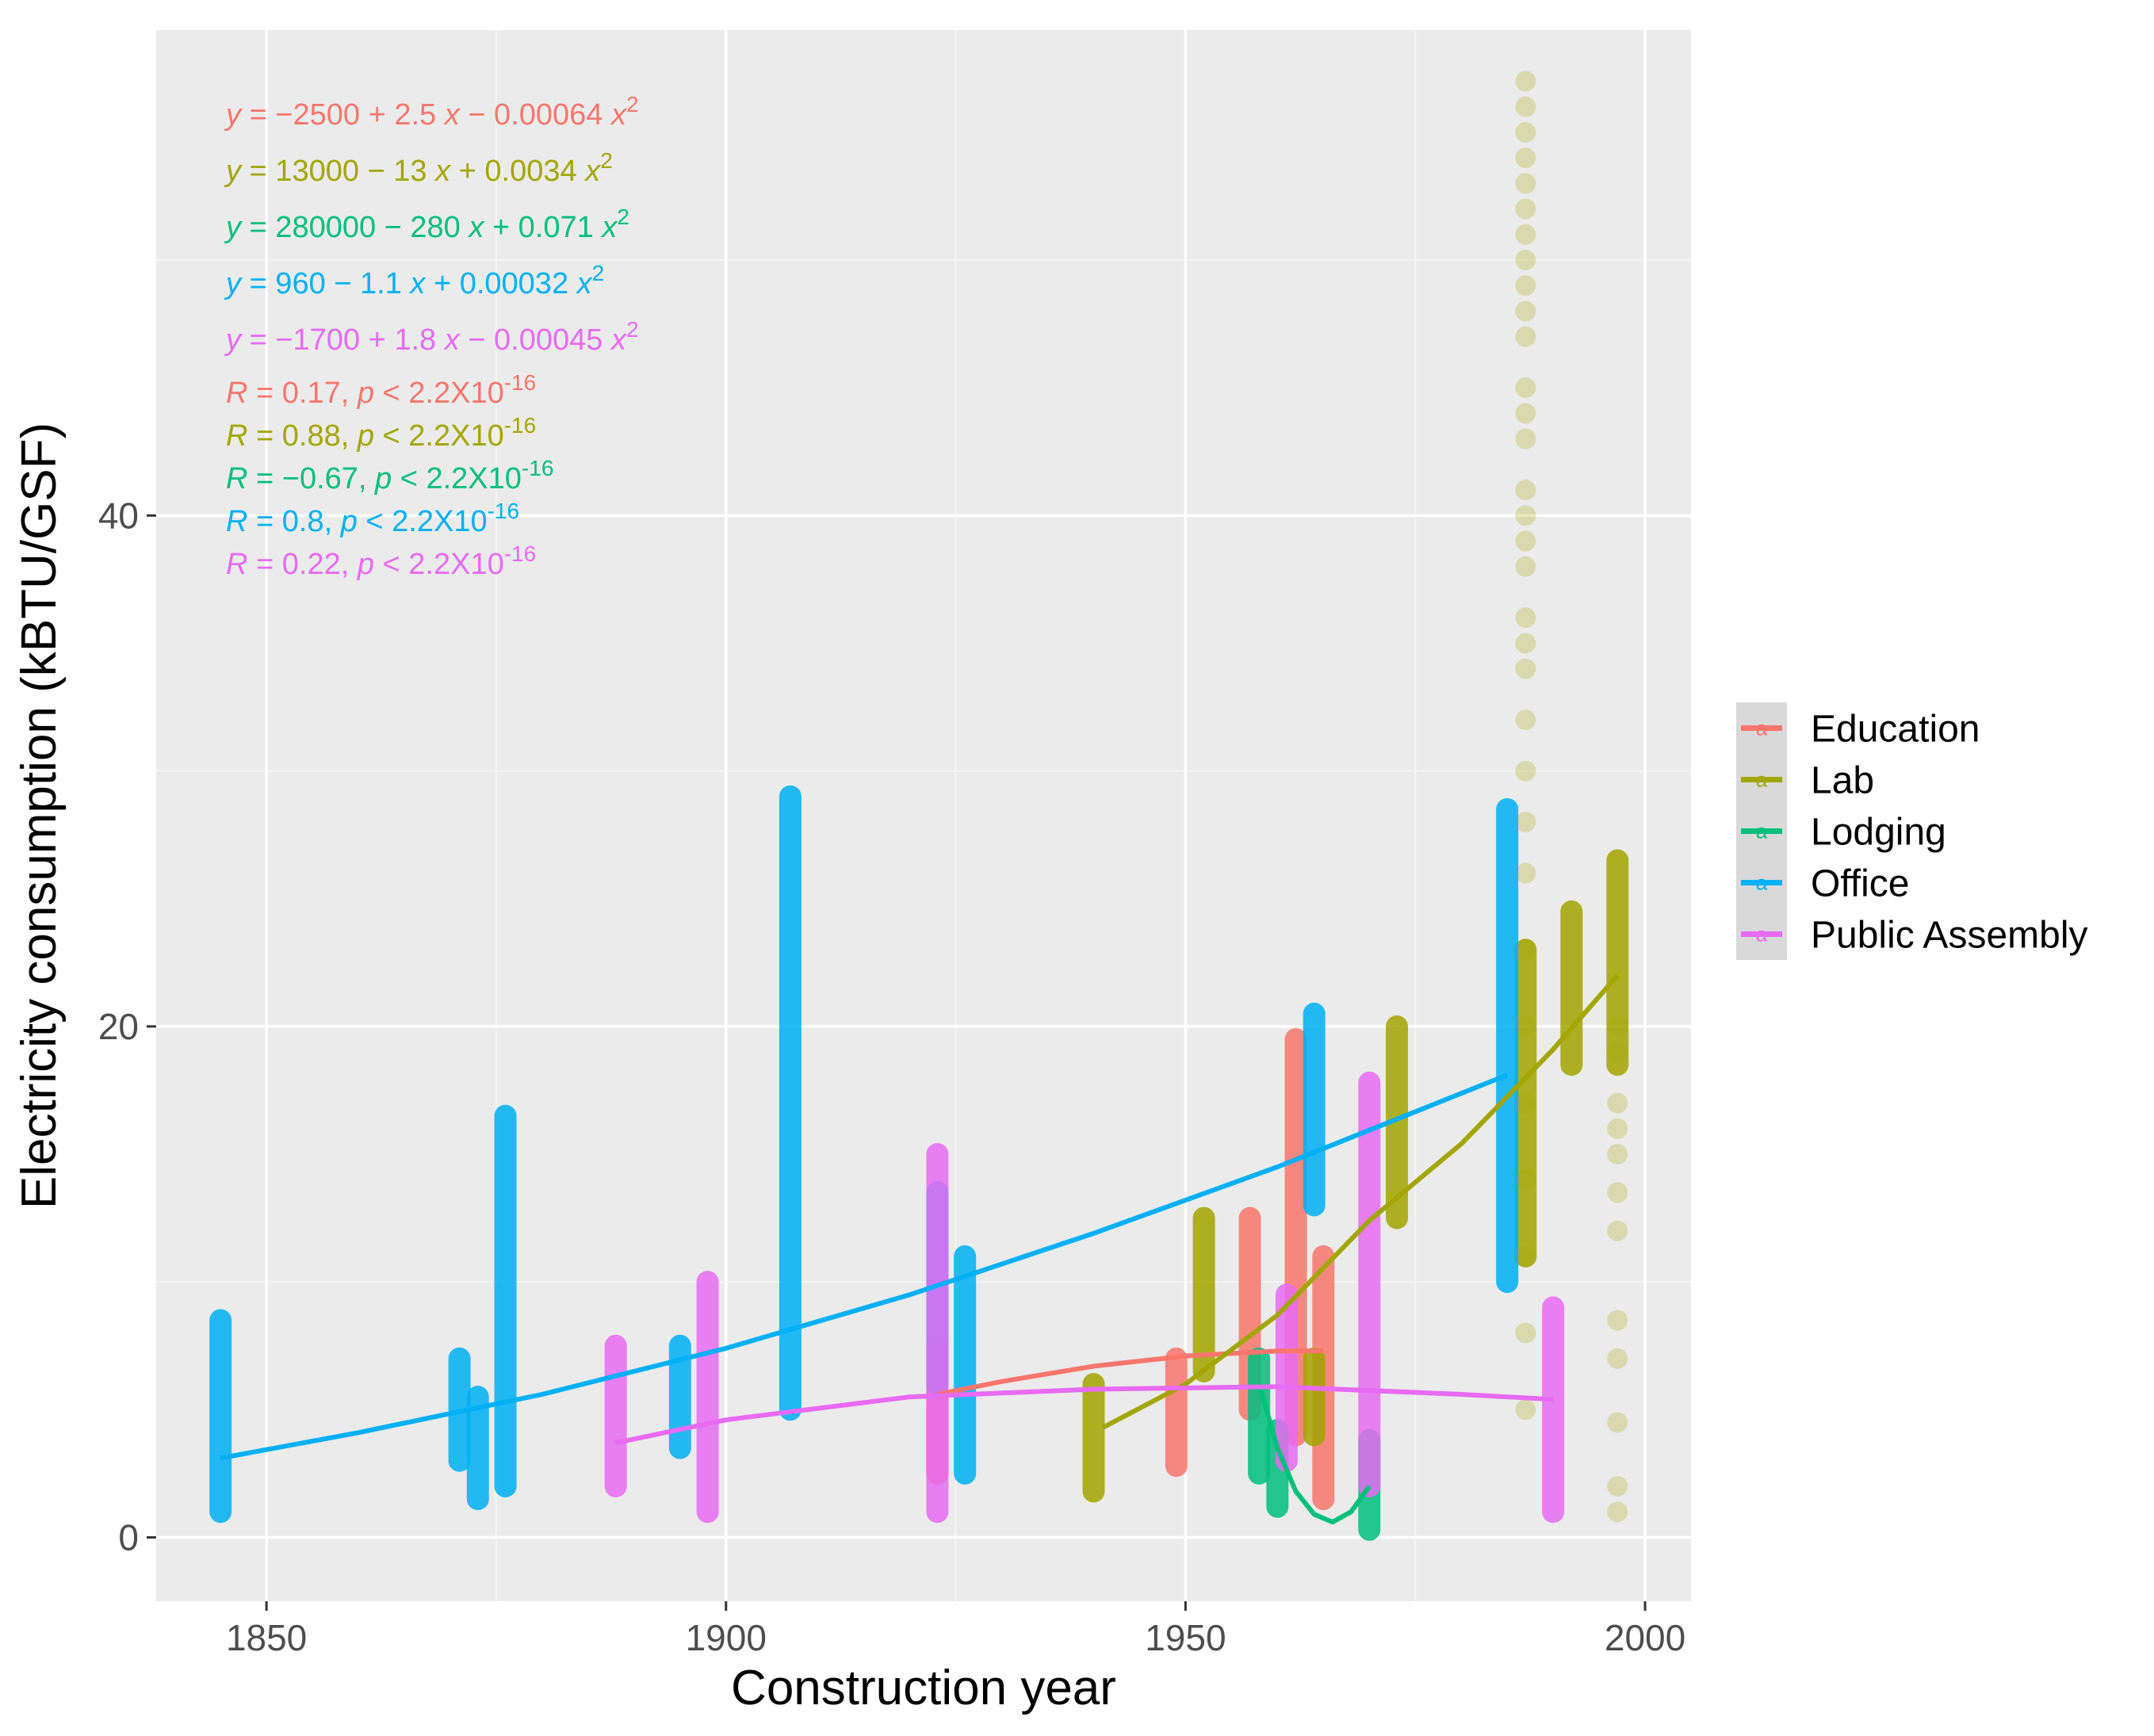  I want to click on equation-label: y = 960 − 1.1 x + 0.00032 x2, so click(414, 280).